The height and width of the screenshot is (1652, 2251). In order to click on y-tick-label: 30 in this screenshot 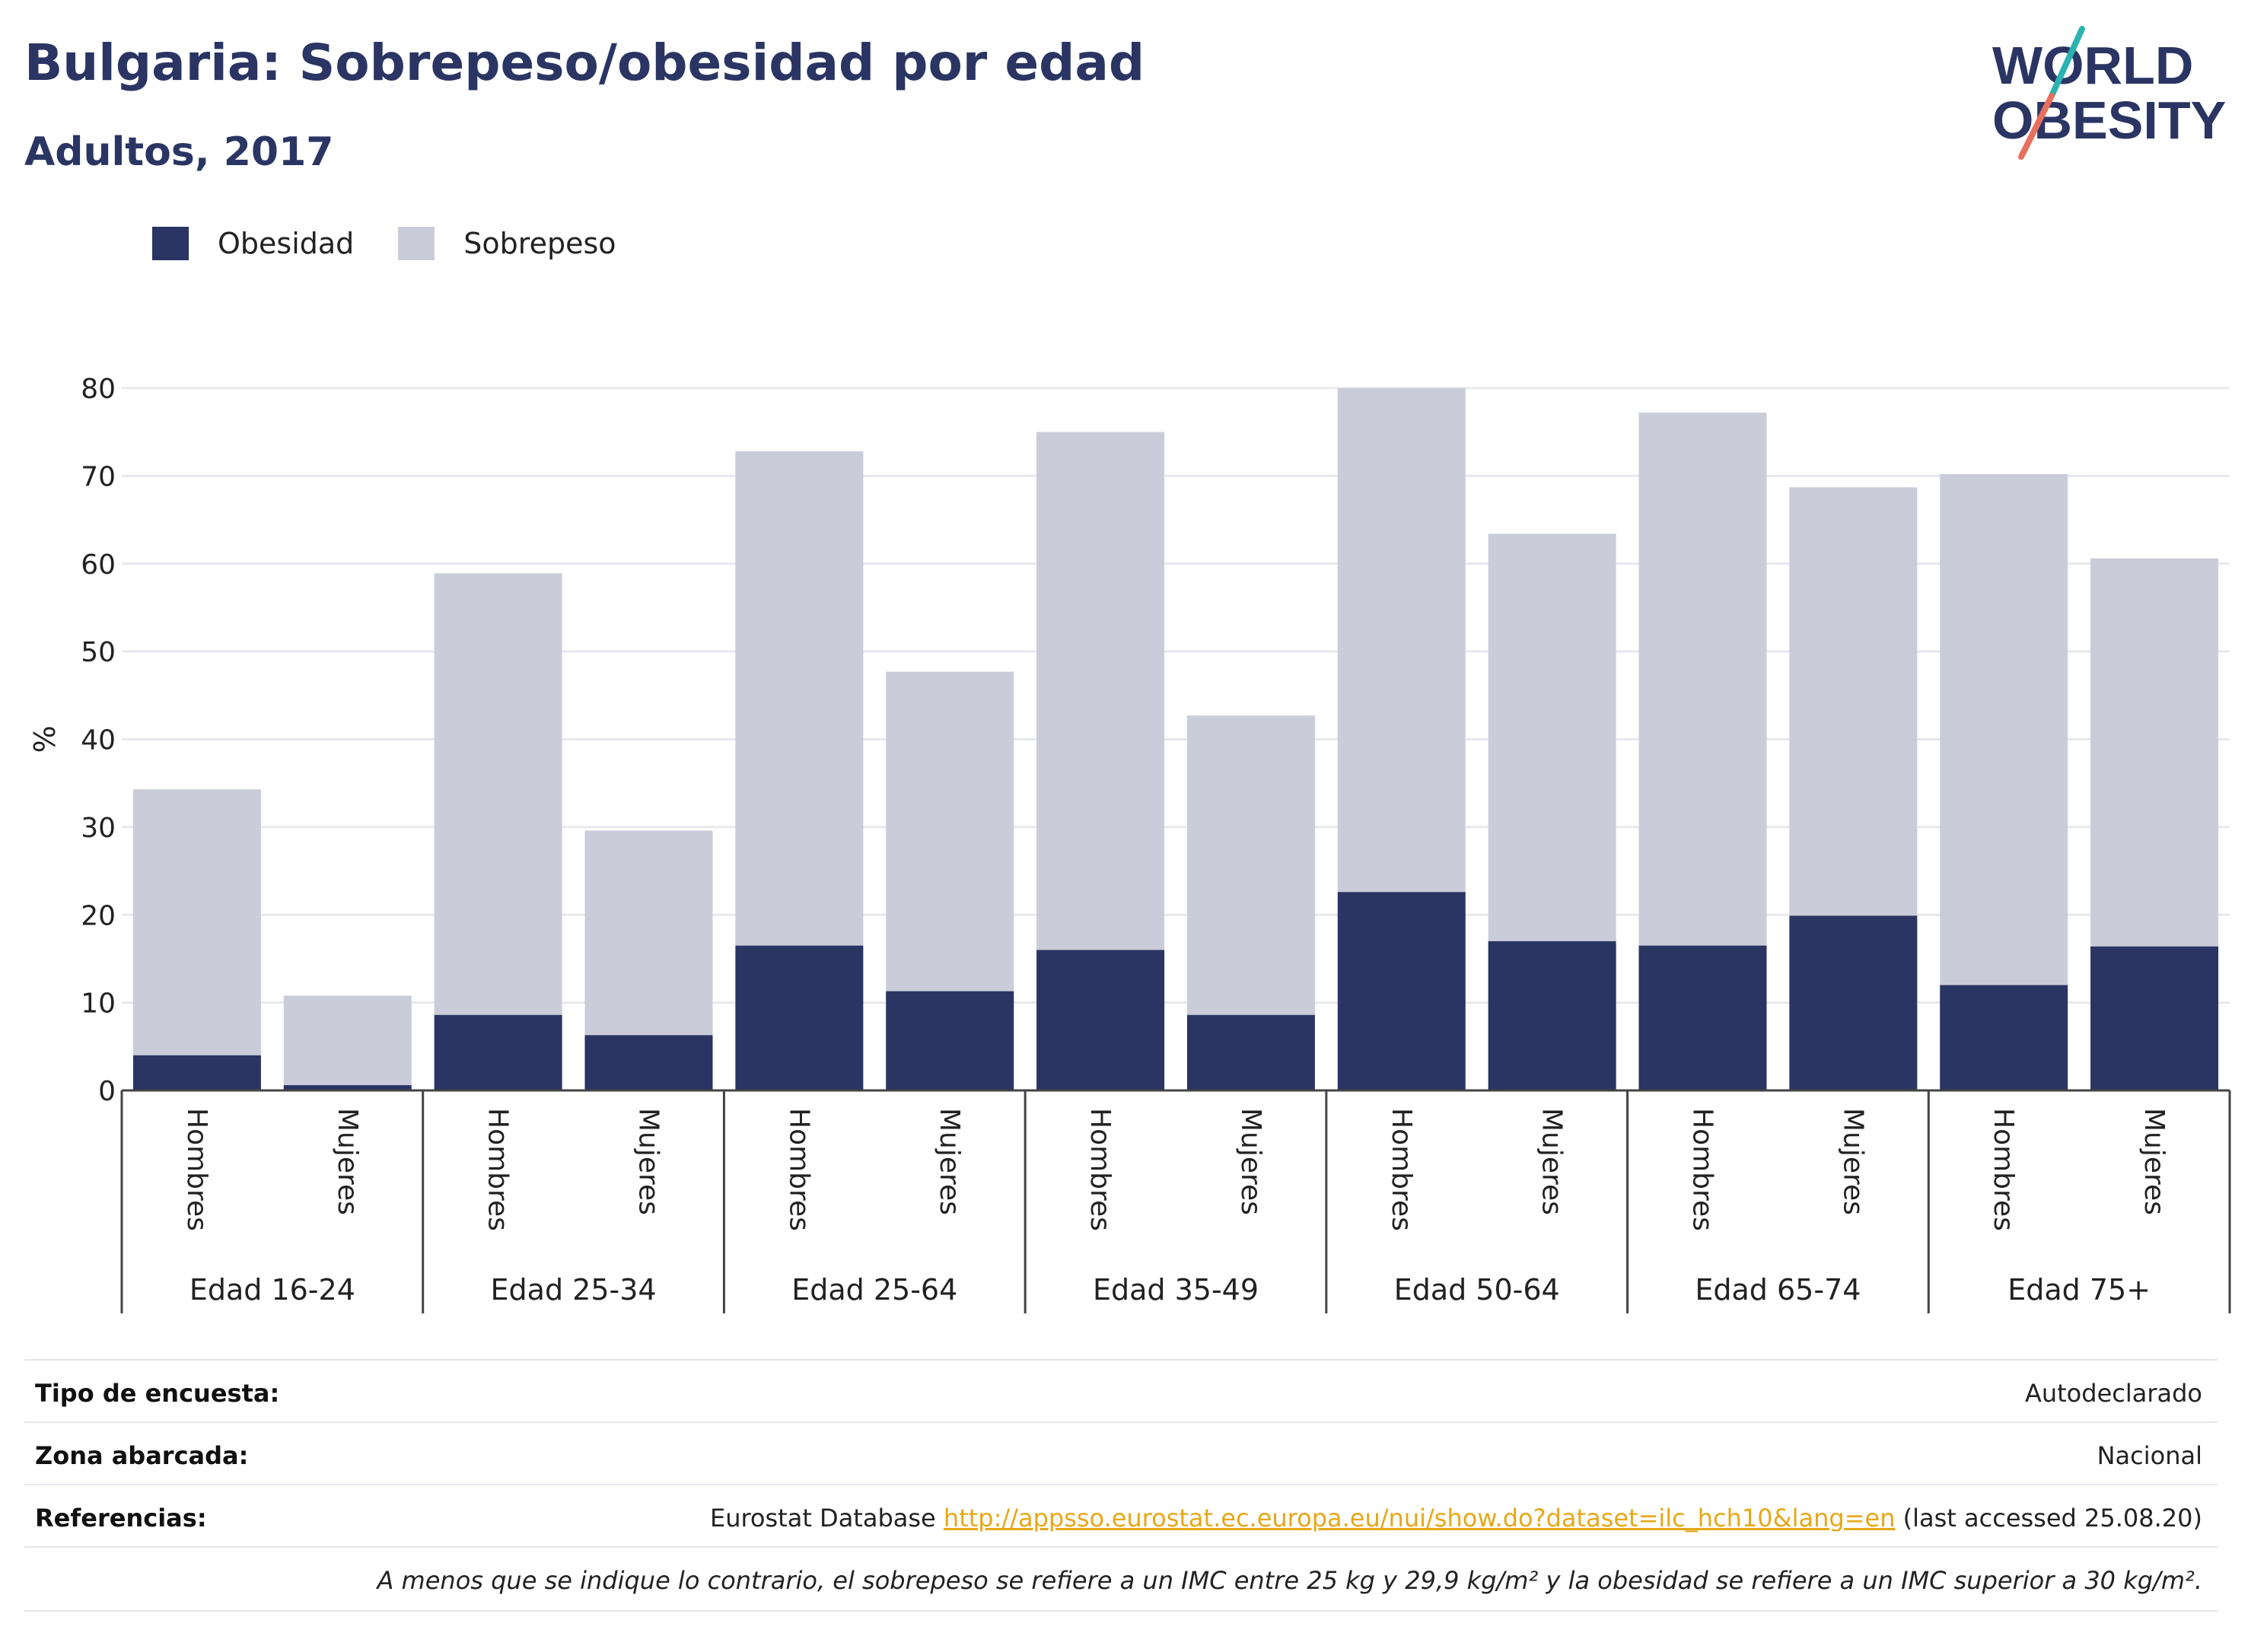, I will do `click(98, 828)`.